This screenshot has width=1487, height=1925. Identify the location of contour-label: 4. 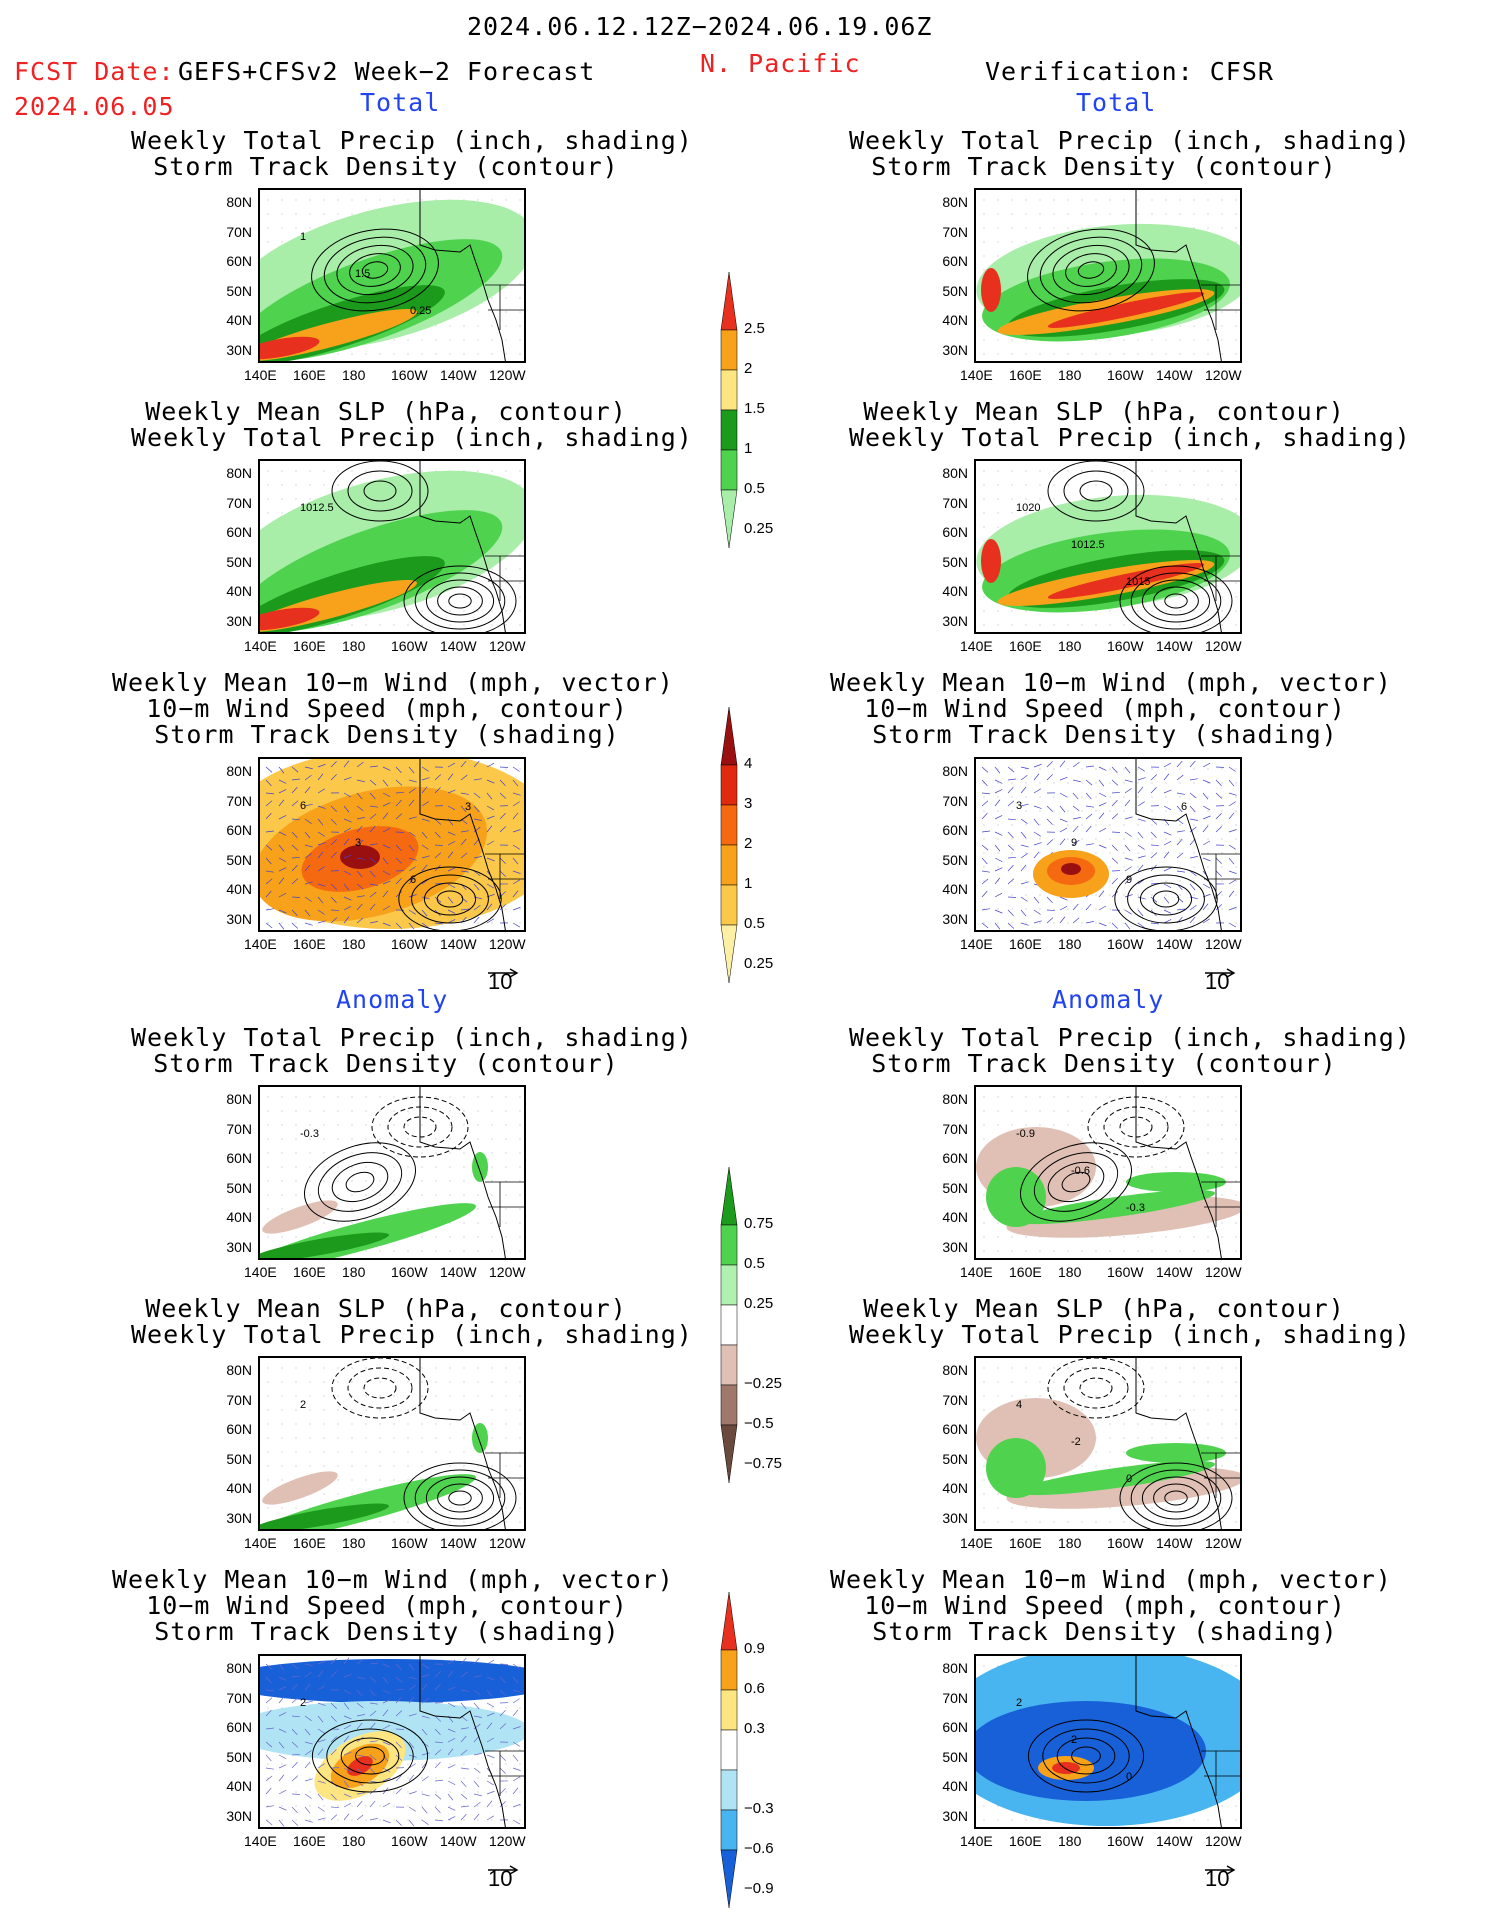
(1019, 1405).